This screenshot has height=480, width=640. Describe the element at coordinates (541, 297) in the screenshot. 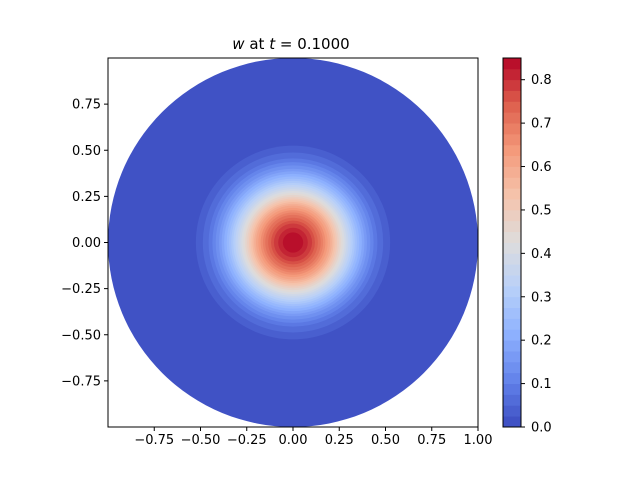

I see `colorbar-tick-label: 0.3` at that location.